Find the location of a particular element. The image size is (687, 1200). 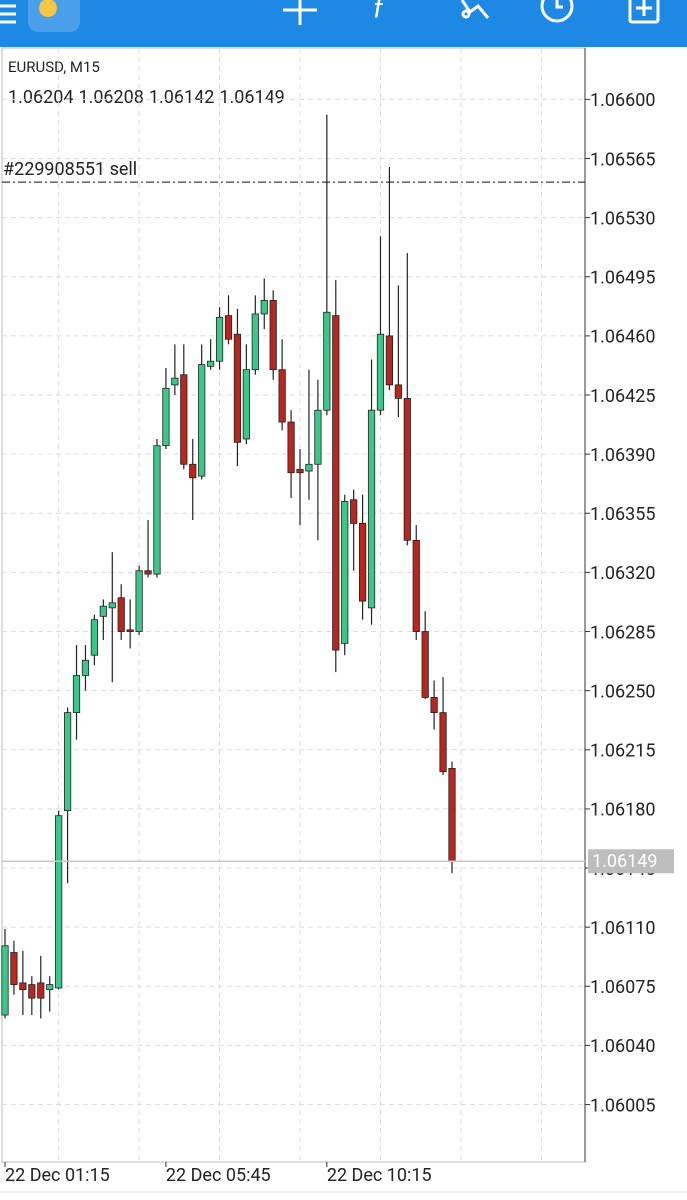

y-tick-label: 1.06075 is located at coordinates (622, 987).